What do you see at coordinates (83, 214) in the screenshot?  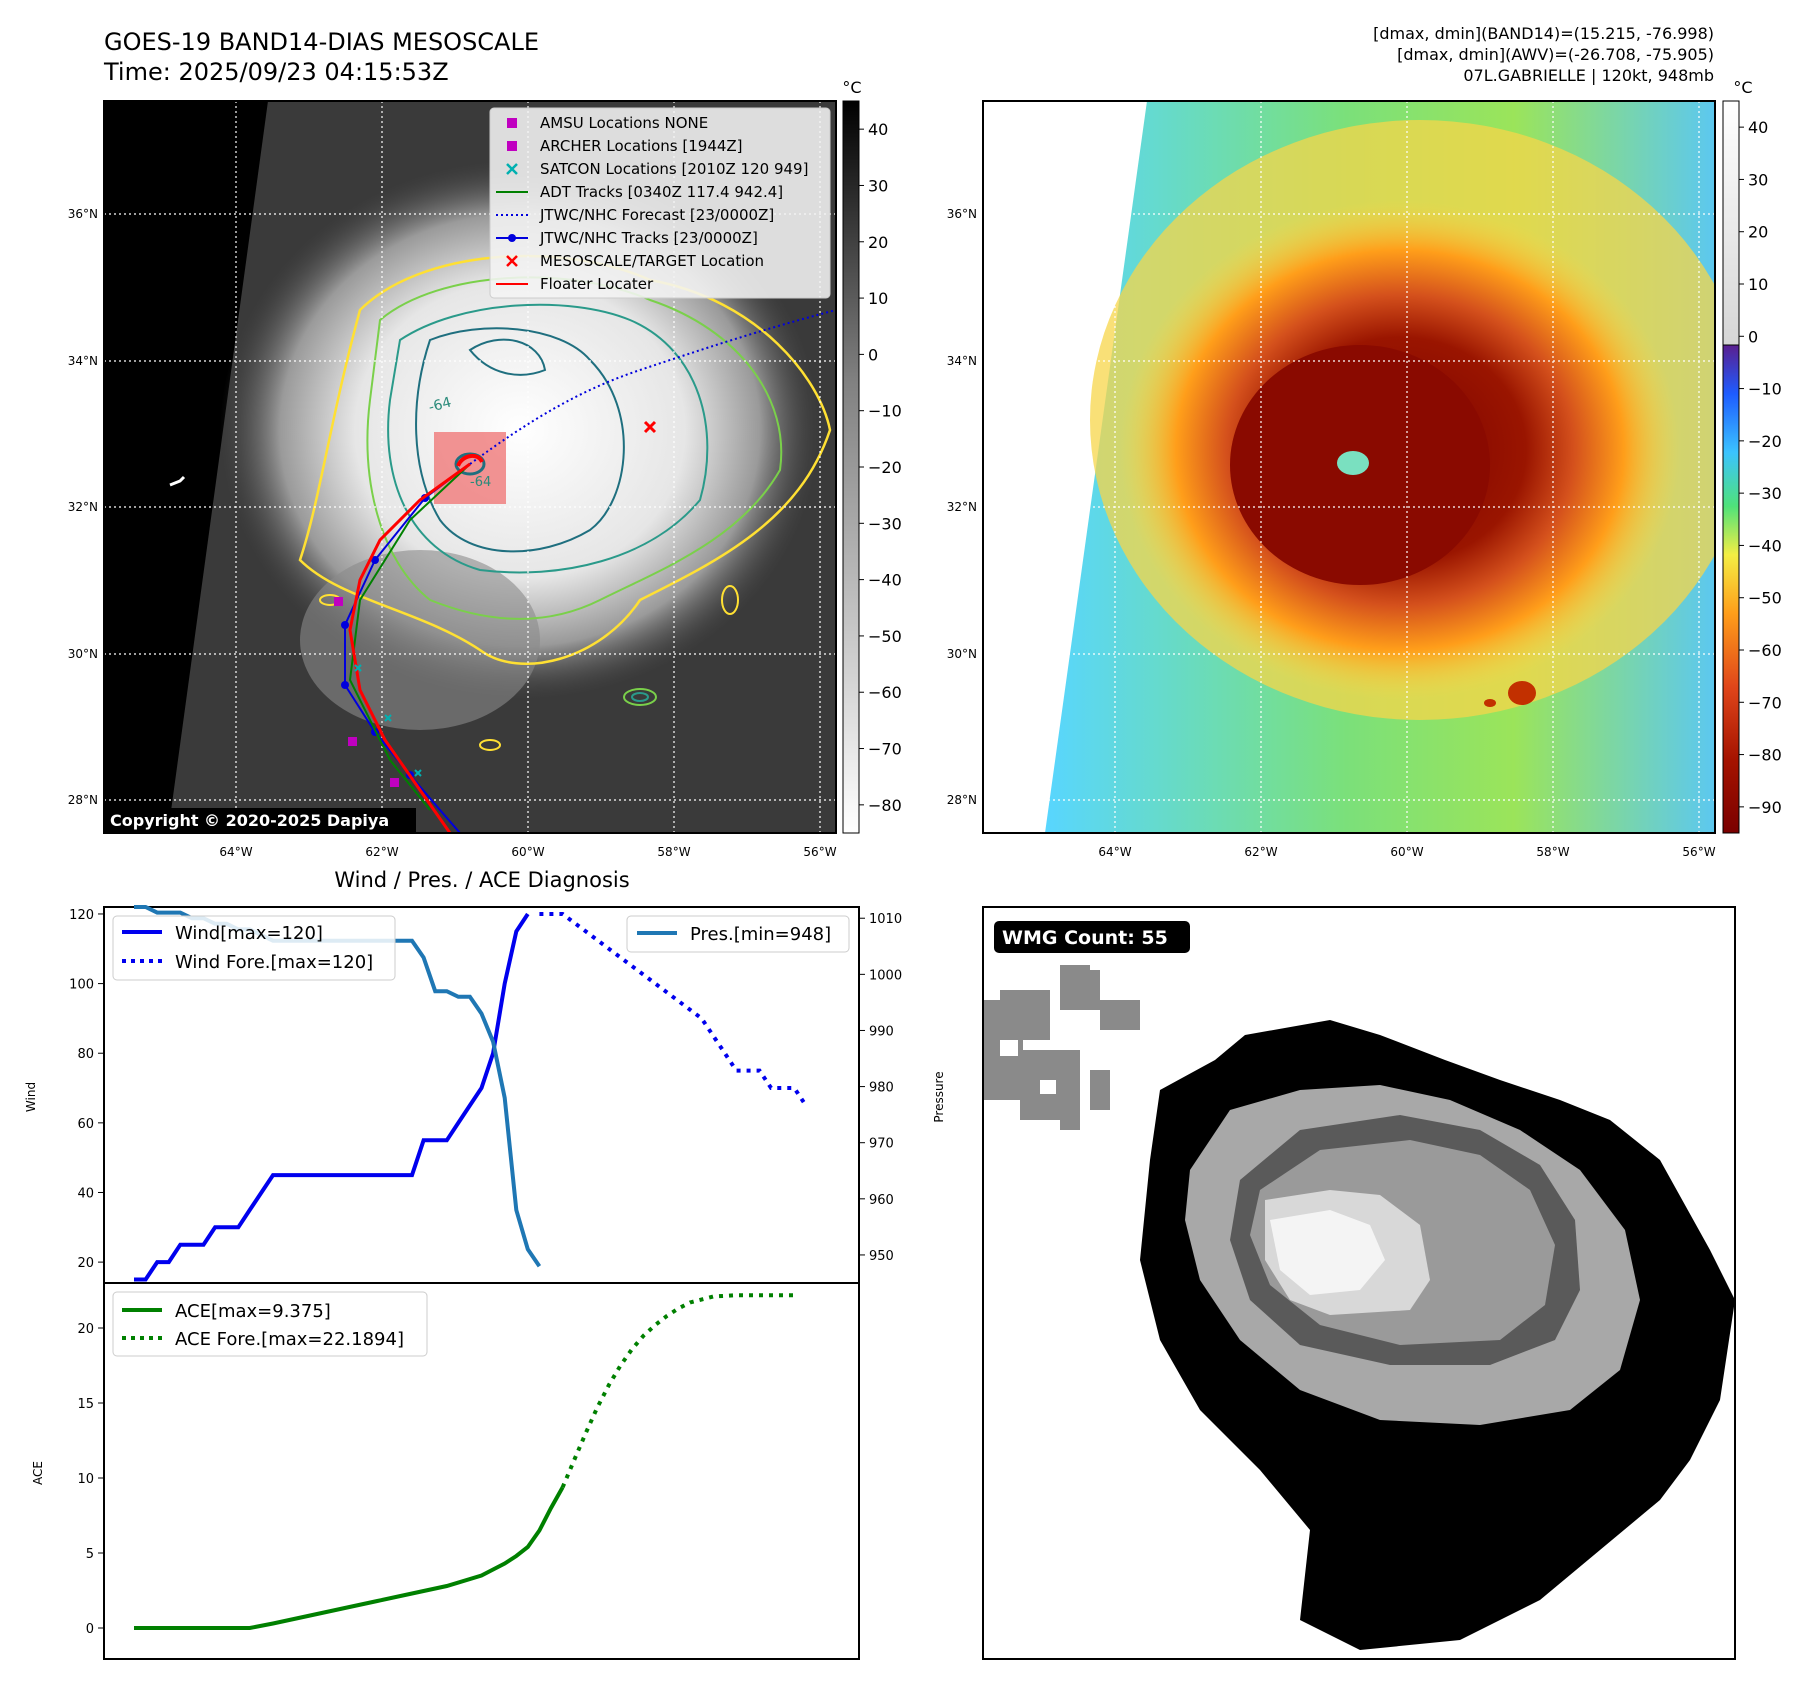 I see `ir-lat-label-0: 36°N` at bounding box center [83, 214].